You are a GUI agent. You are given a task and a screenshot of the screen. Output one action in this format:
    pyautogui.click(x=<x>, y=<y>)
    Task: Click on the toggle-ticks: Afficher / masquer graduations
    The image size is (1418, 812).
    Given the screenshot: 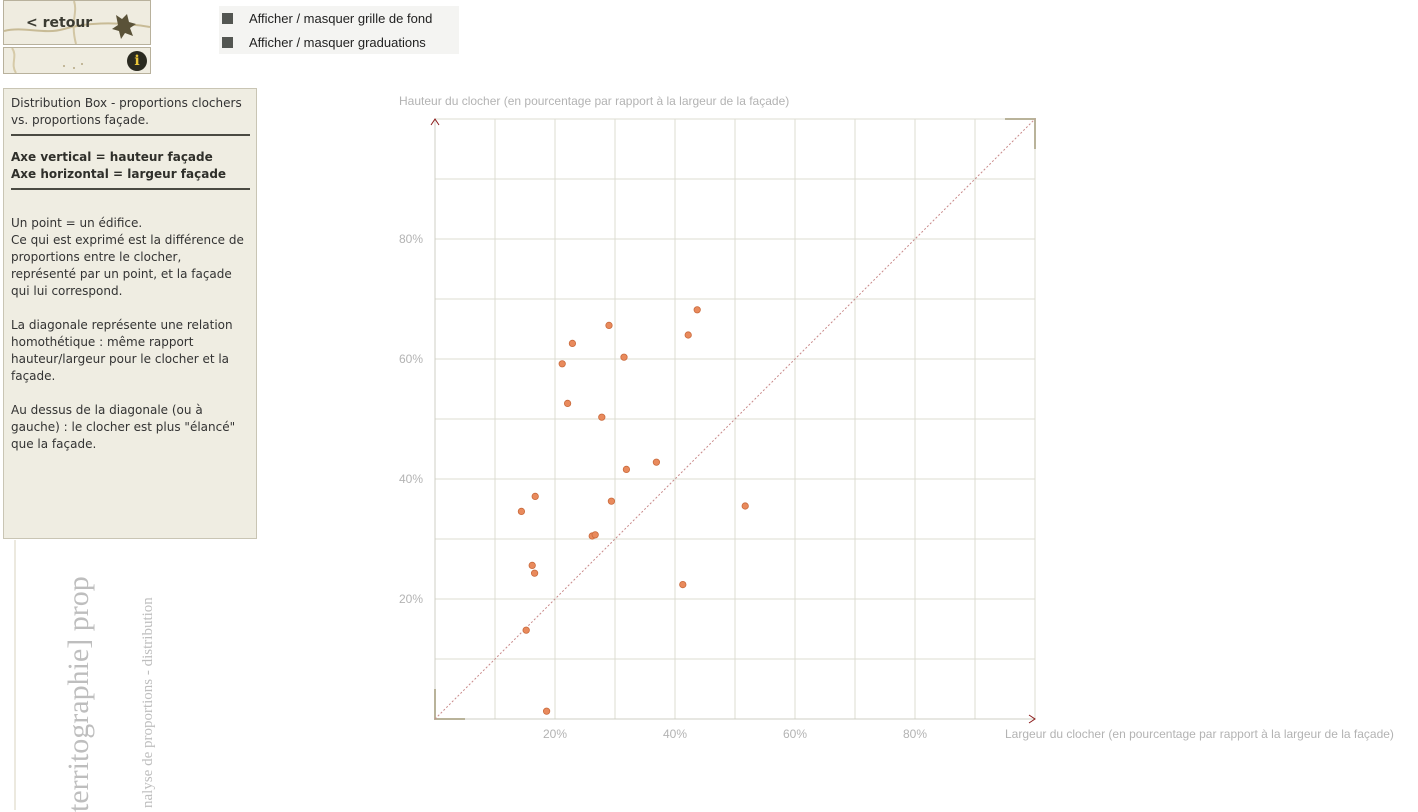 What is the action you would take?
    pyautogui.click(x=324, y=42)
    